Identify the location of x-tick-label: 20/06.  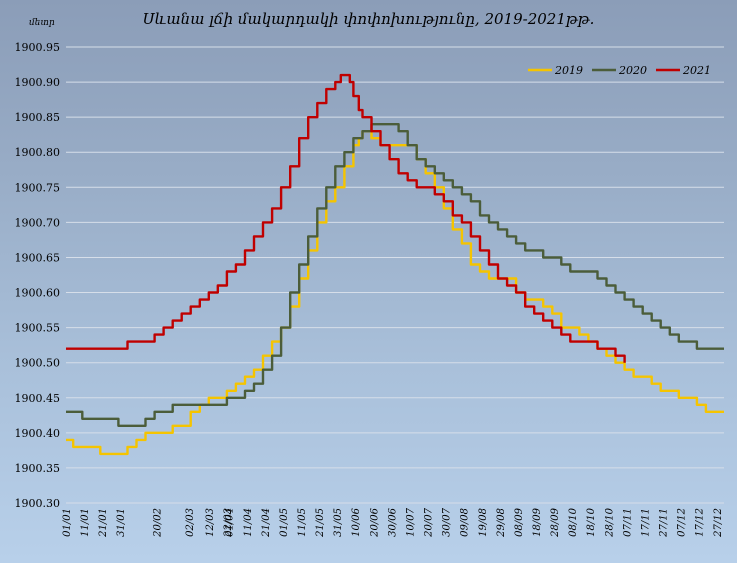
(374, 522).